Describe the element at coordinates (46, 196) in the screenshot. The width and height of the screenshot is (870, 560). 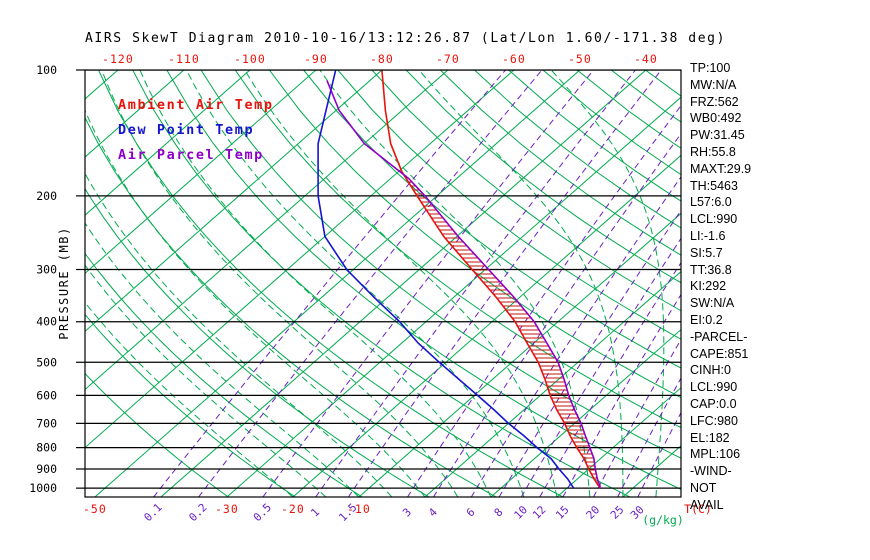
I see `svg-text: 200` at that location.